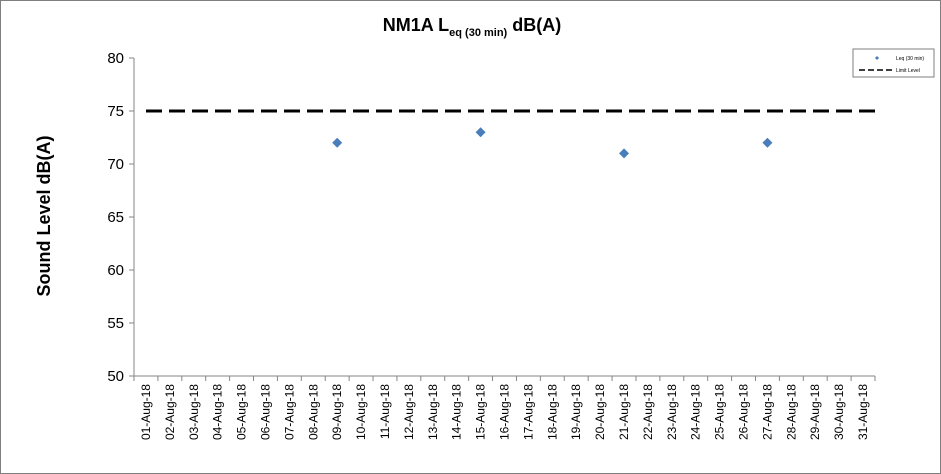  I want to click on x-tick-label: 18-Aug-18, so click(552, 412).